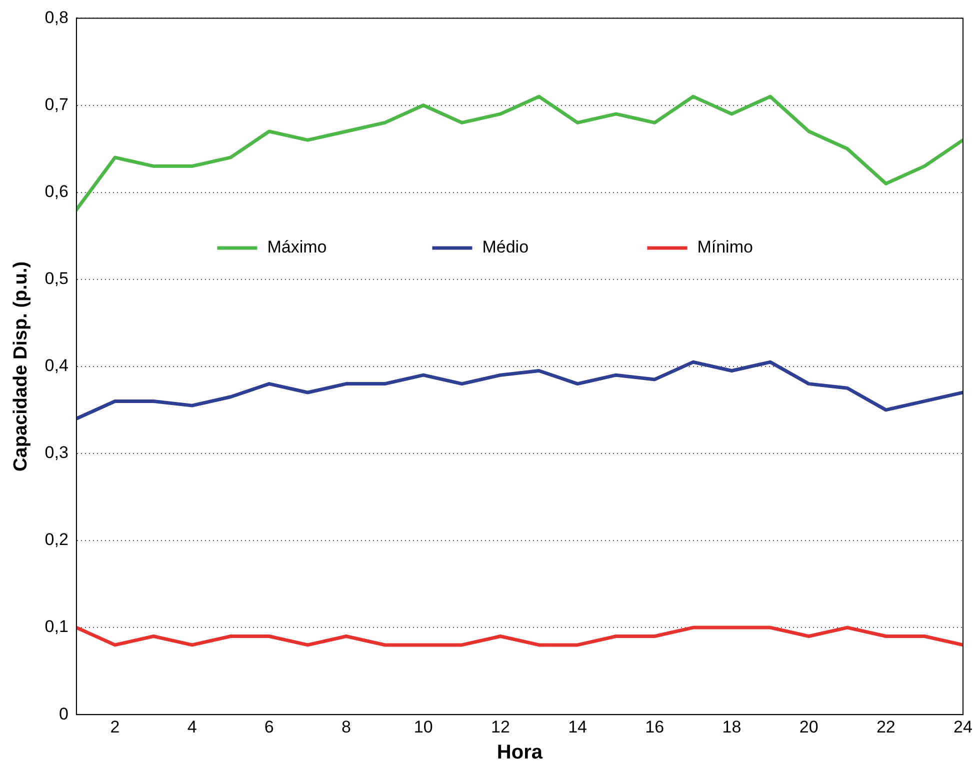 The height and width of the screenshot is (769, 977). What do you see at coordinates (963, 726) in the screenshot?
I see `x-tick-label: 24` at bounding box center [963, 726].